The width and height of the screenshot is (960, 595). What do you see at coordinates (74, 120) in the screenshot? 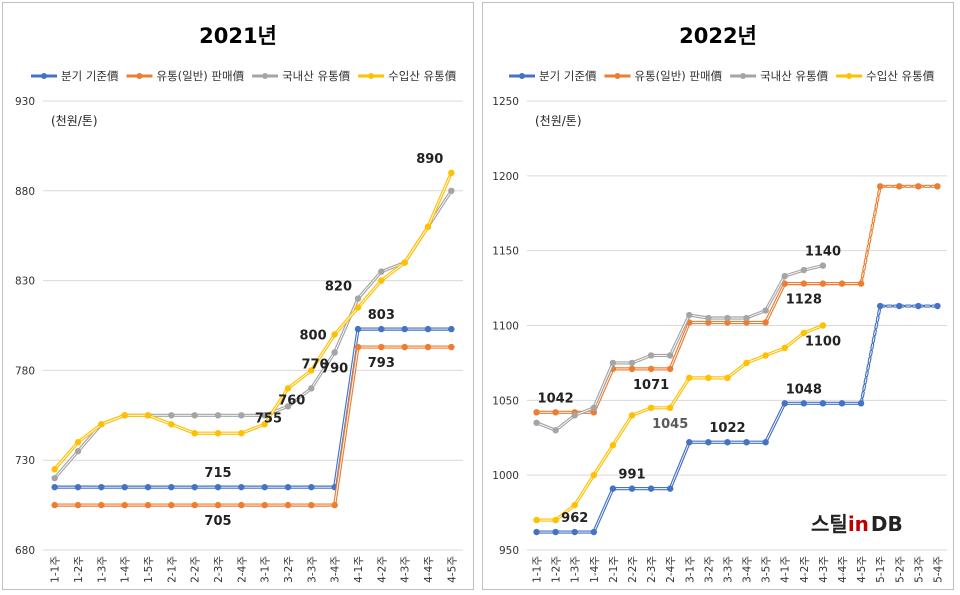
I see `unit-label: (천원/톤)` at bounding box center [74, 120].